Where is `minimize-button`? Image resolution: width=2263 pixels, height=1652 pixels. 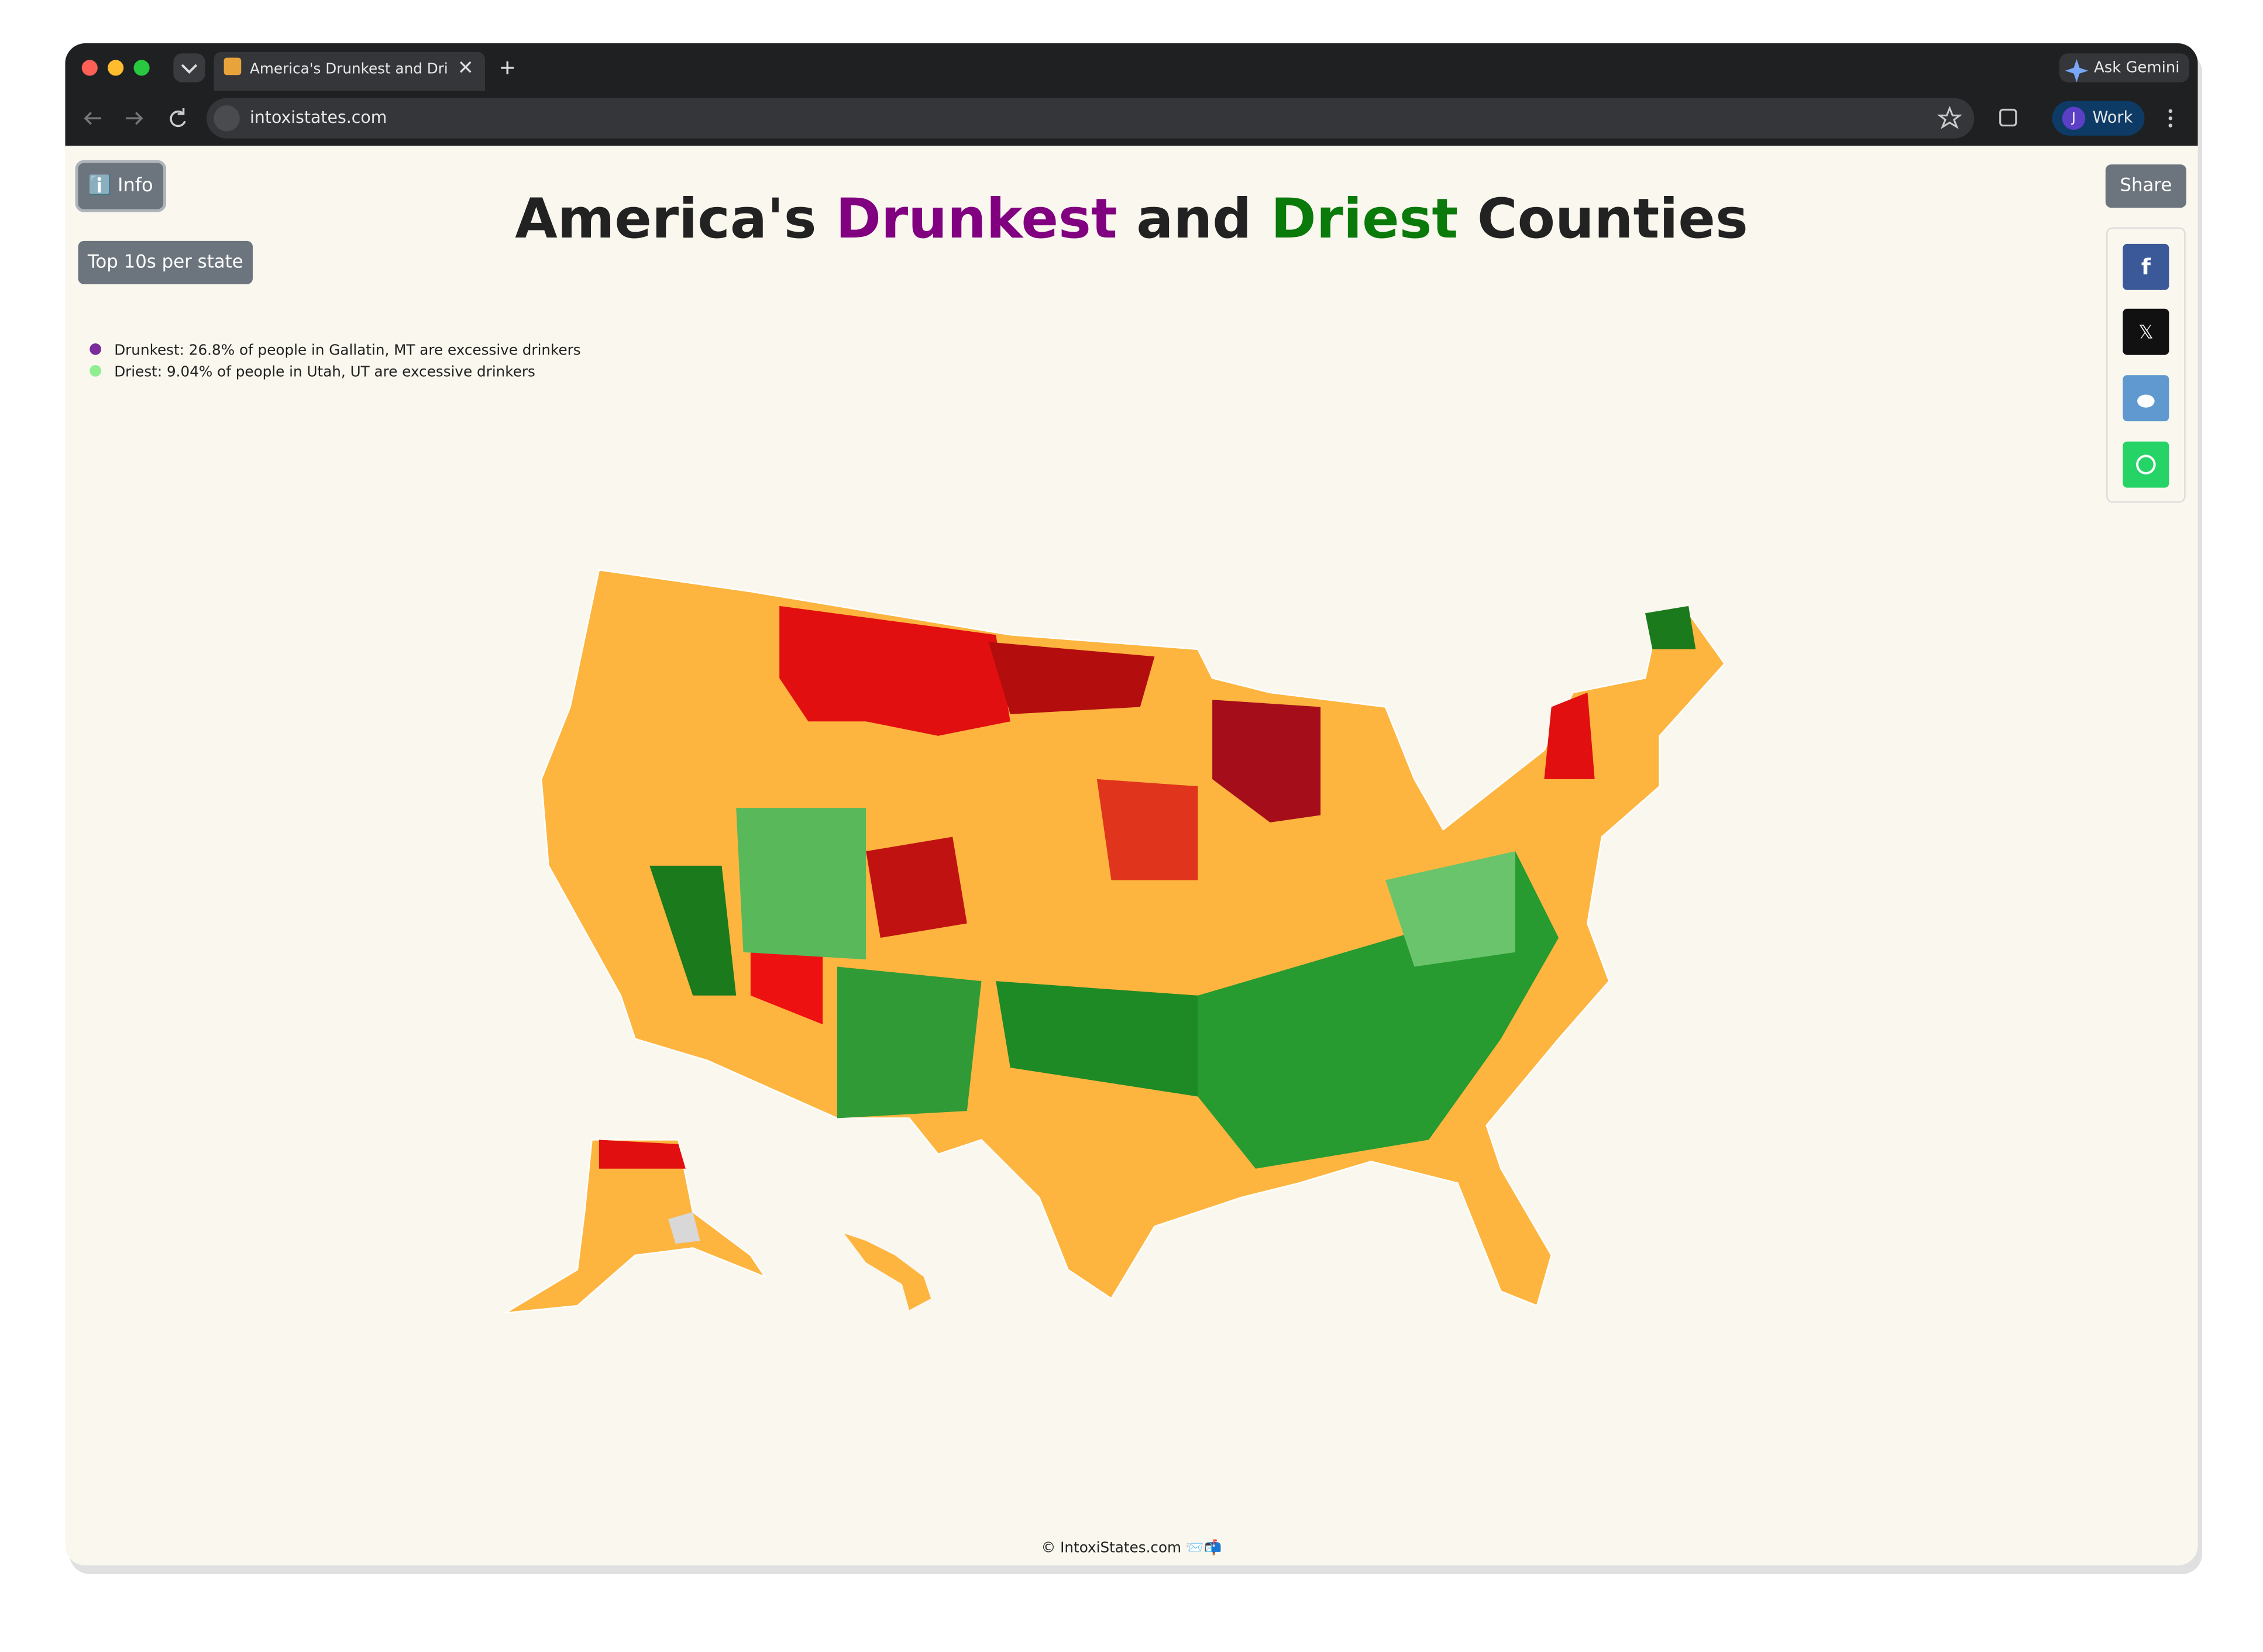 minimize-button is located at coordinates (116, 68).